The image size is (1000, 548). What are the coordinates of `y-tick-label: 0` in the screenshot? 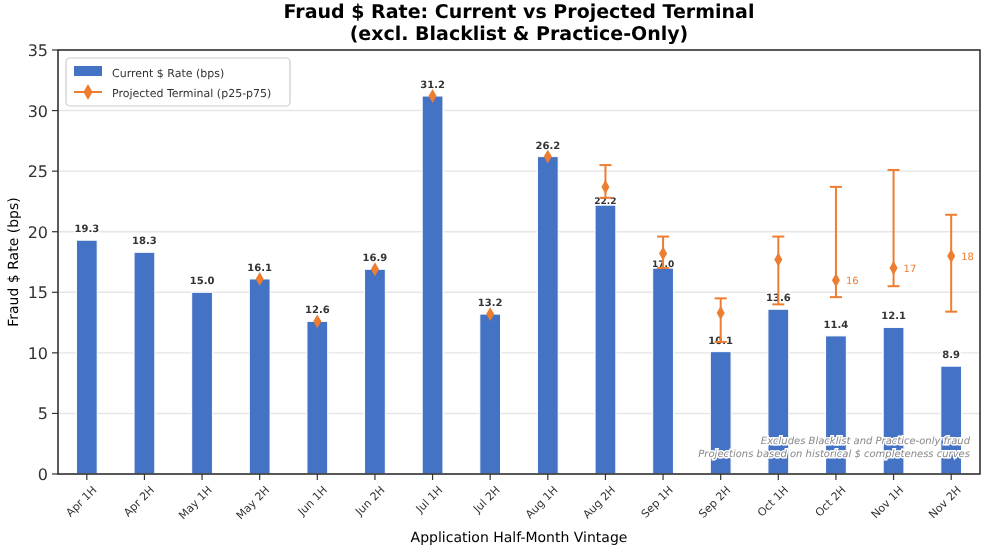 It's located at (42, 475).